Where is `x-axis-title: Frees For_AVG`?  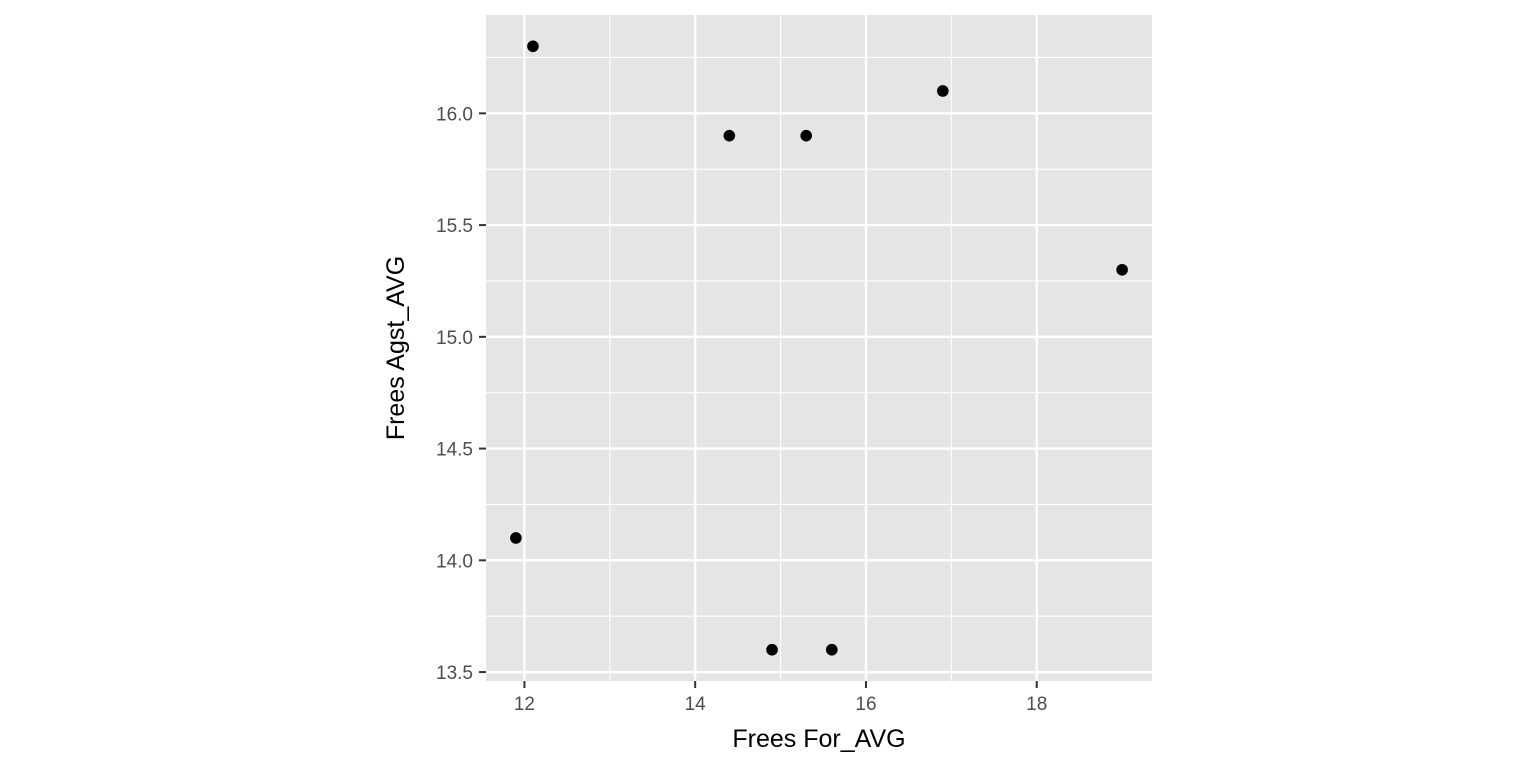
x-axis-title: Frees For_AVG is located at coordinates (818, 739).